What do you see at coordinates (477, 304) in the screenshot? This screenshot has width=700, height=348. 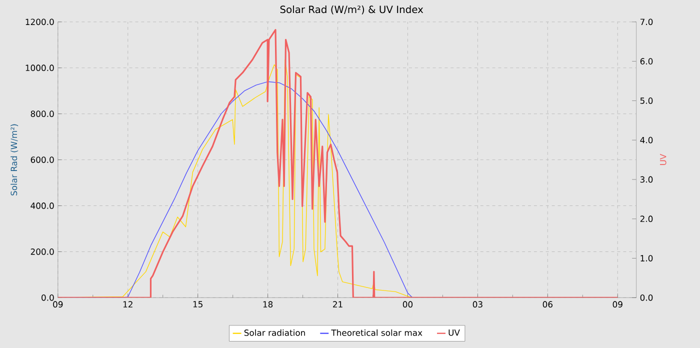 I see `x-tick-label: 03` at bounding box center [477, 304].